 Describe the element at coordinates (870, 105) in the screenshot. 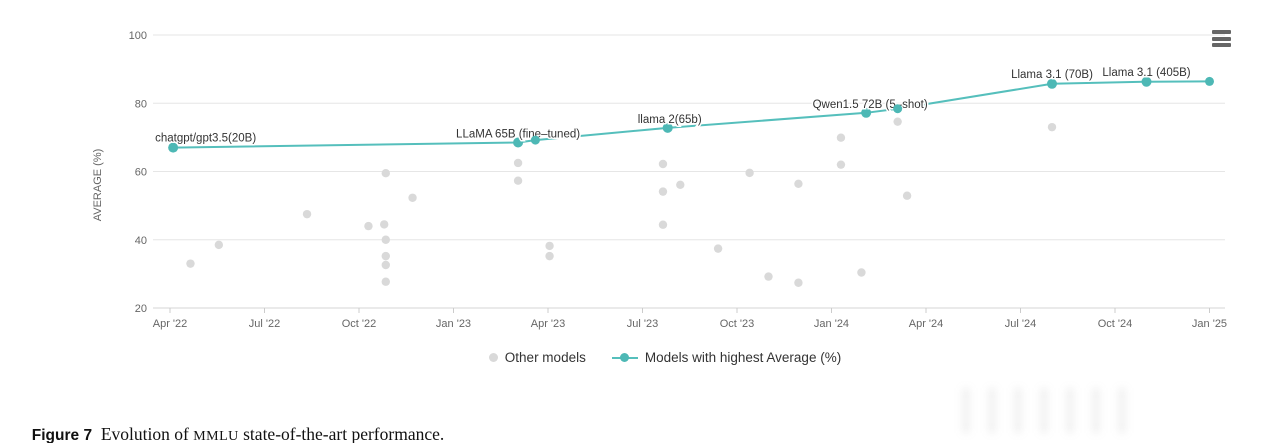

I see `data-point-label: Qwen1.5 72B (5–shot)` at that location.